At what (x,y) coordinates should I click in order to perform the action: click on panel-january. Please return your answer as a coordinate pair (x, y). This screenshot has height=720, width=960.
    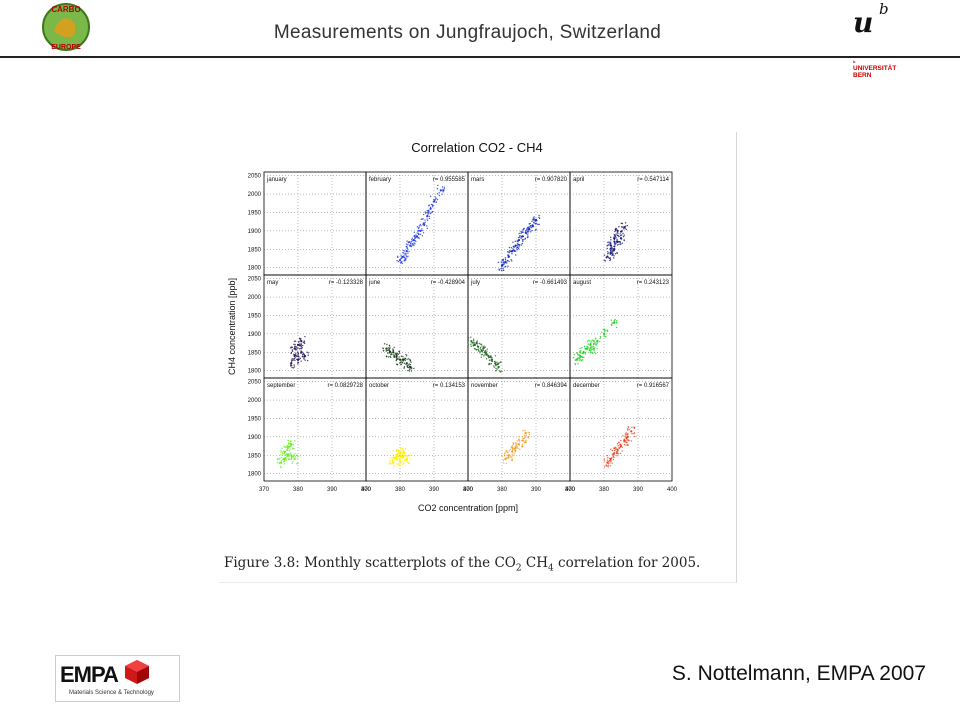
    Looking at the image, I should click on (315, 223).